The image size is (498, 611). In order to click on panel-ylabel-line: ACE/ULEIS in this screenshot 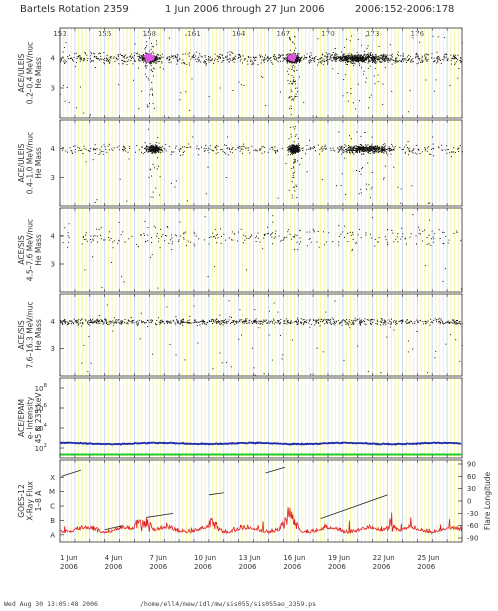, I will do `click(21, 162)`.